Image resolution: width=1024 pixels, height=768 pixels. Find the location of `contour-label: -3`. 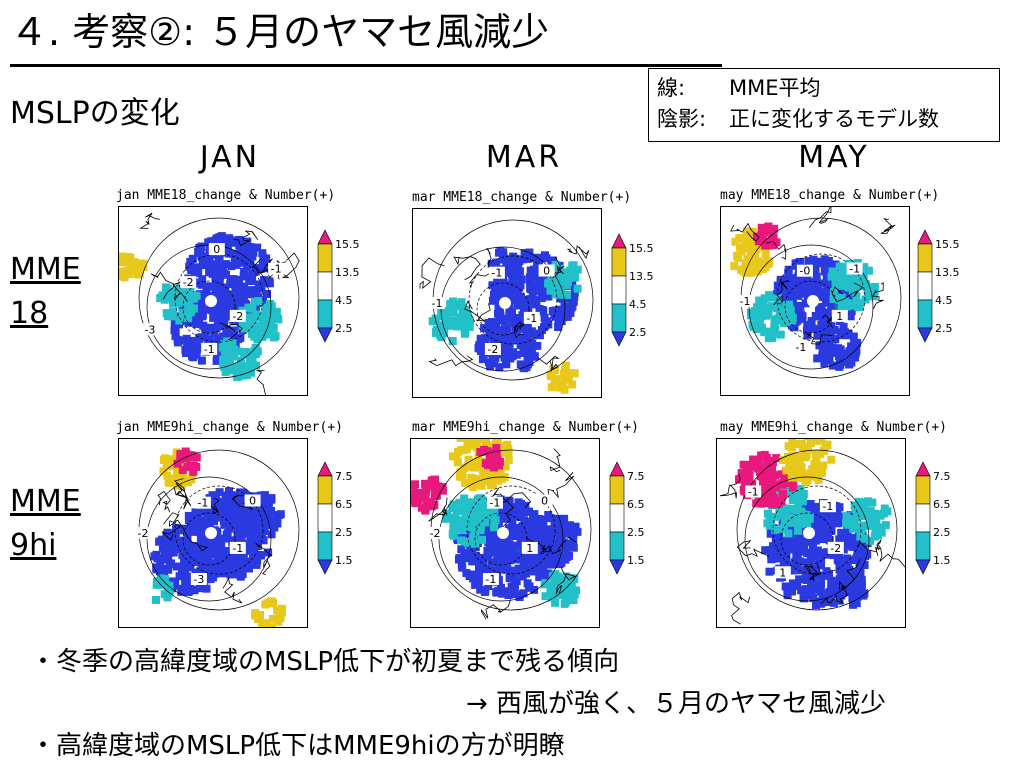

contour-label: -3 is located at coordinates (198, 579).